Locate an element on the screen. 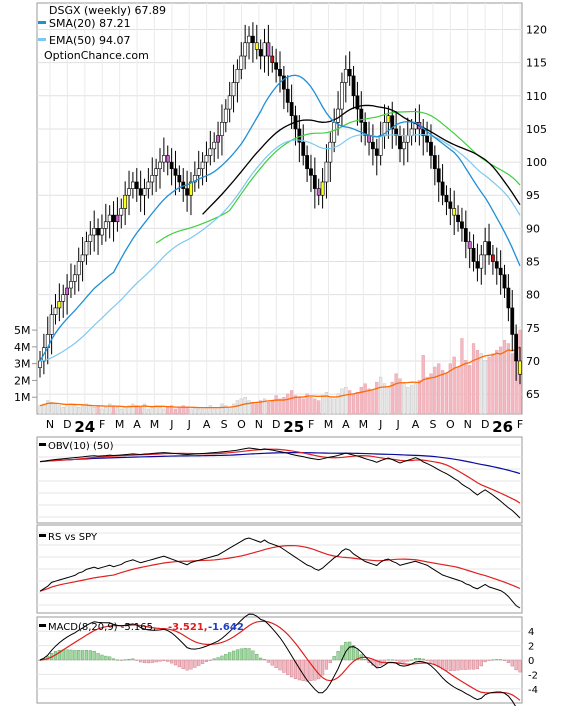  legend-sma20: SMA(20) 87.21 is located at coordinates (90, 23).